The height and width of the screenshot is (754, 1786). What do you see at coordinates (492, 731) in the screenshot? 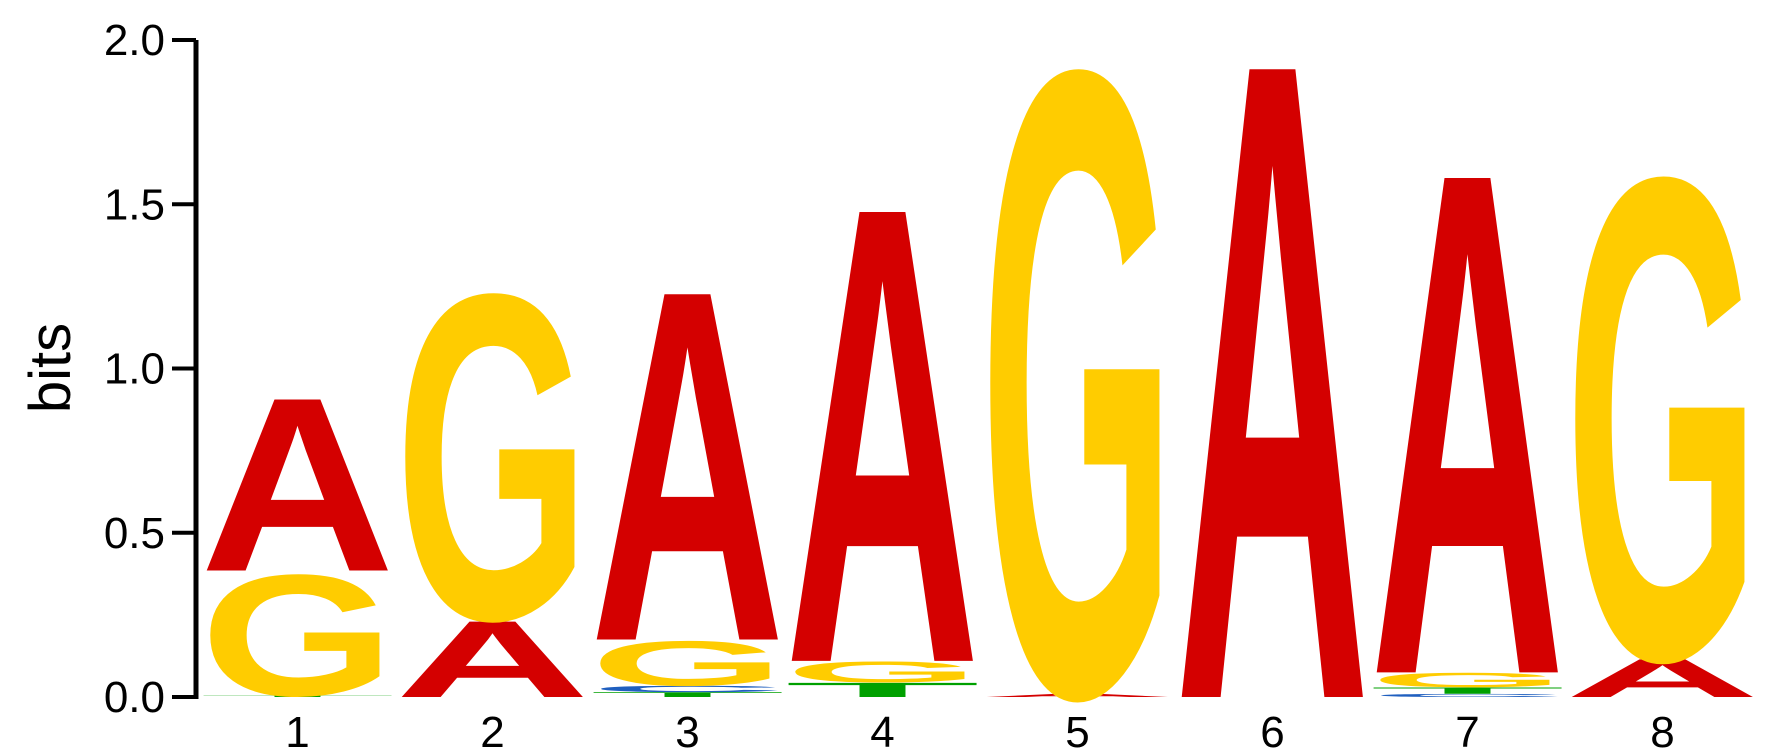
I see `x-tick-label: 2` at bounding box center [492, 731].